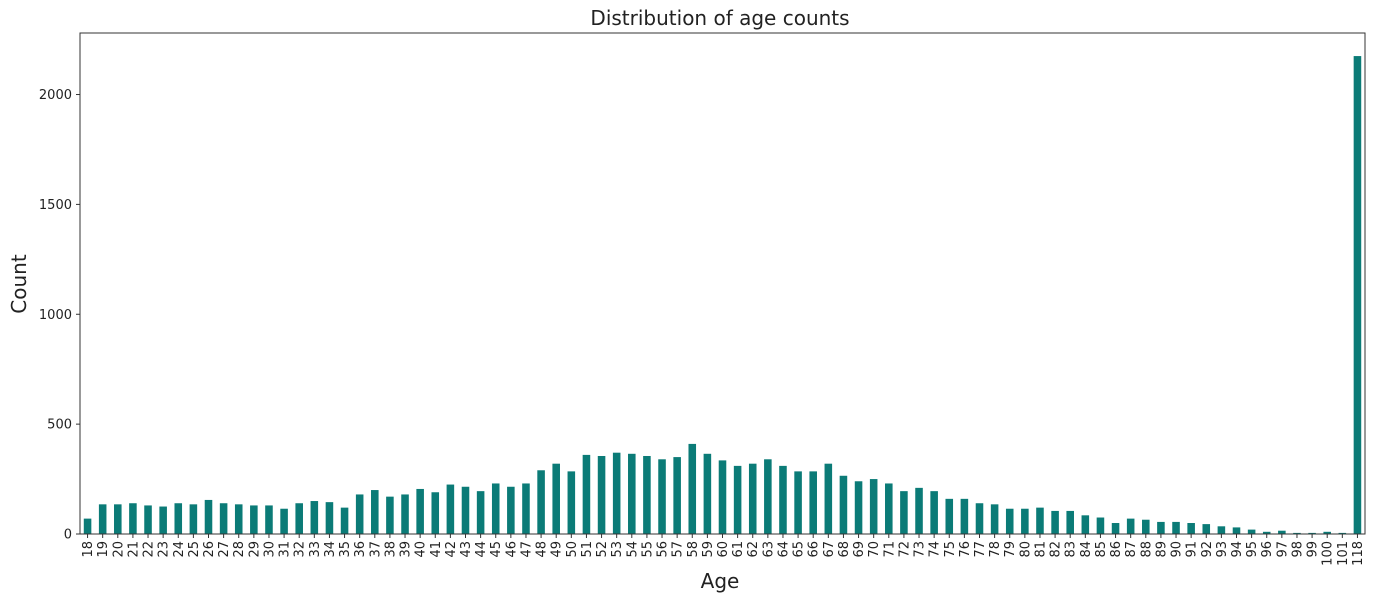  Describe the element at coordinates (330, 549) in the screenshot. I see `x-tick-label: 34` at that location.